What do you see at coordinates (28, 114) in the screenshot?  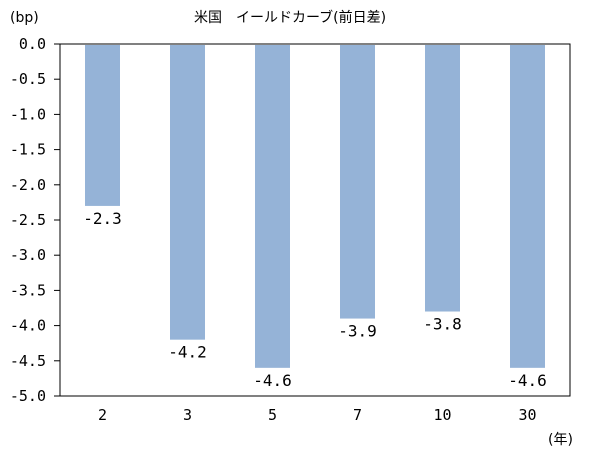 I see `y-tick-label: -1.0` at bounding box center [28, 114].